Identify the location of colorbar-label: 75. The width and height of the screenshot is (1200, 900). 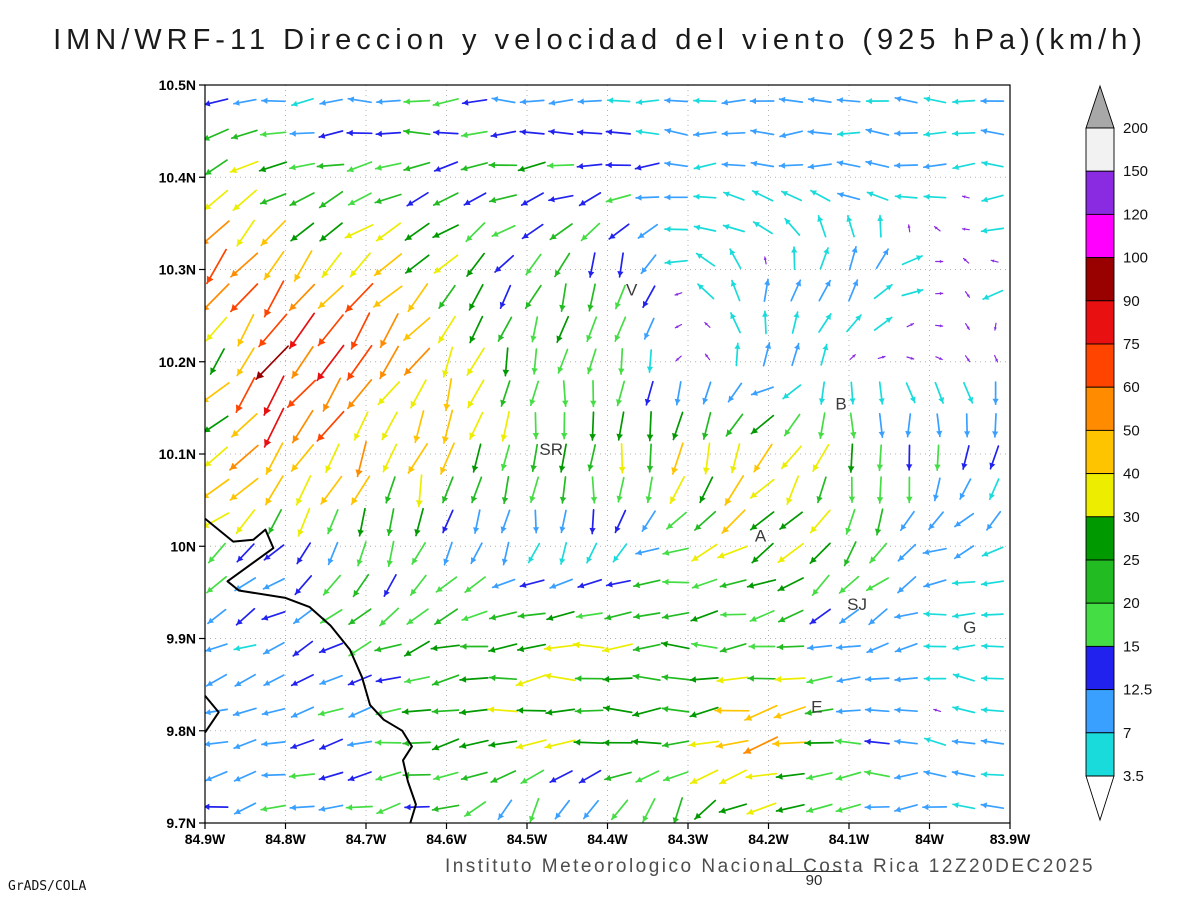
(1131, 344).